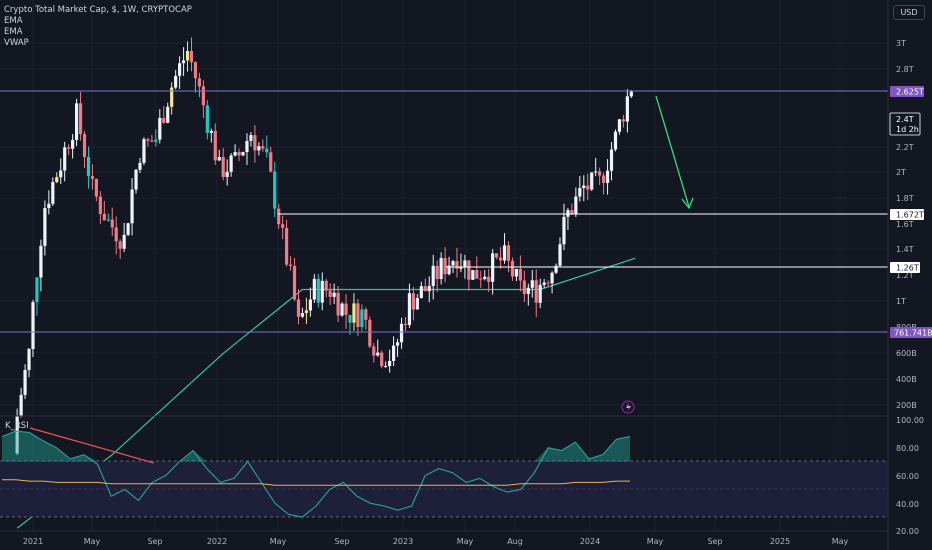 This screenshot has width=932, height=550. What do you see at coordinates (906, 405) in the screenshot?
I see `price-tick-label: 200B` at bounding box center [906, 405].